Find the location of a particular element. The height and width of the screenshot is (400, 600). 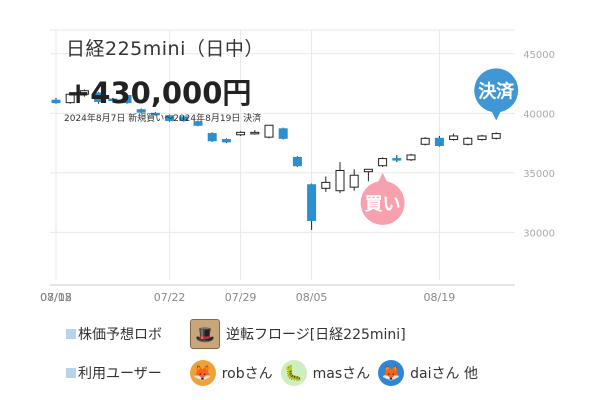

buy-marker: 買い is located at coordinates (382, 198).